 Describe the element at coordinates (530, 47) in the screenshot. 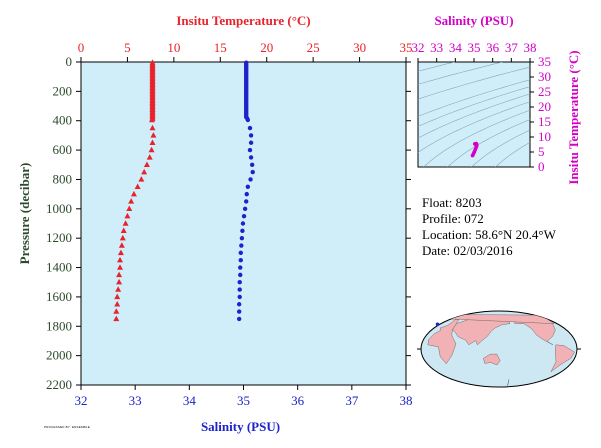

I see `ts-x-tick-label: 38` at that location.